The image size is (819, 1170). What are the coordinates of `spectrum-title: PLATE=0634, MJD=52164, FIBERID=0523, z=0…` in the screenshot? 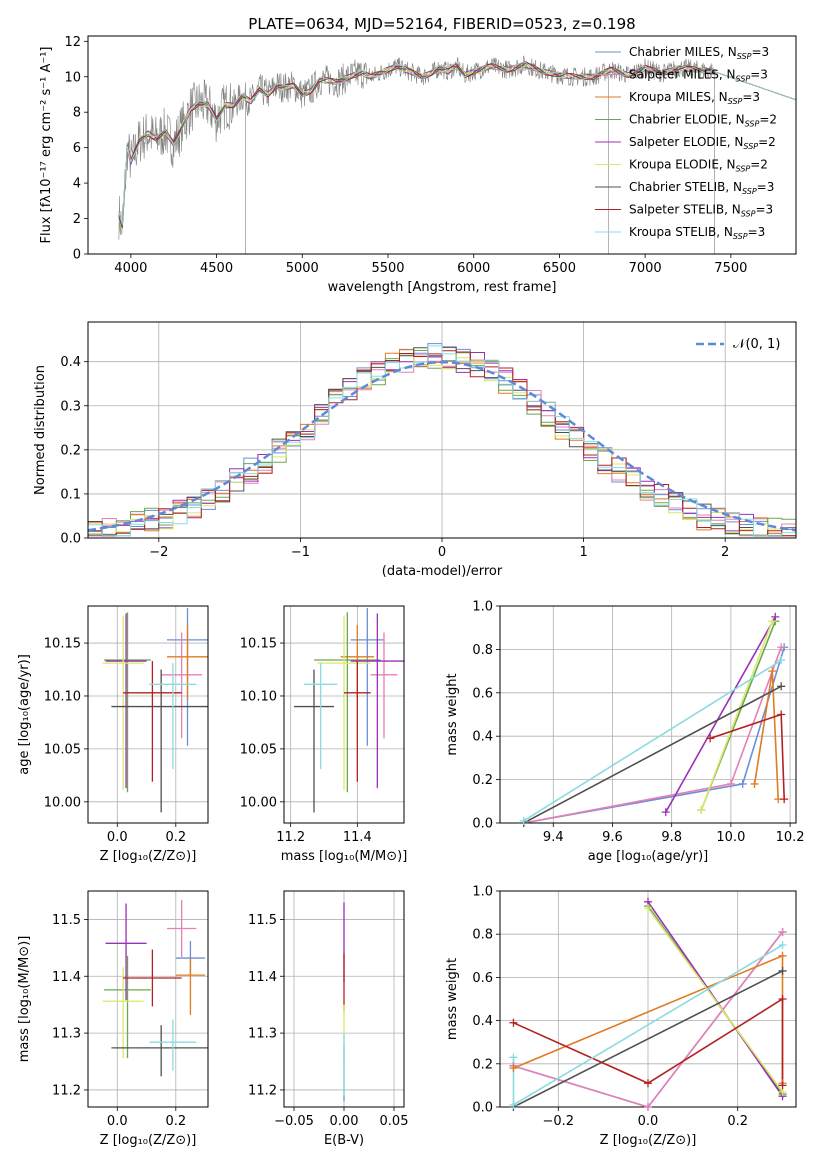 It's located at (441, 24).